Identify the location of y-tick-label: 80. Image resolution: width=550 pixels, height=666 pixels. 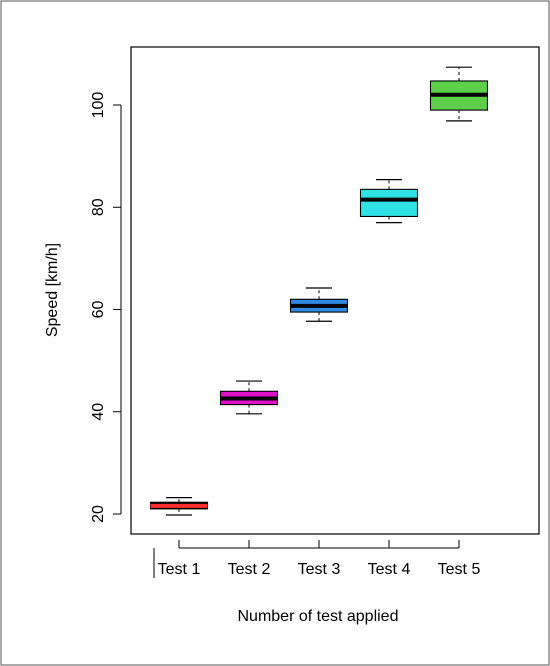
(98, 207).